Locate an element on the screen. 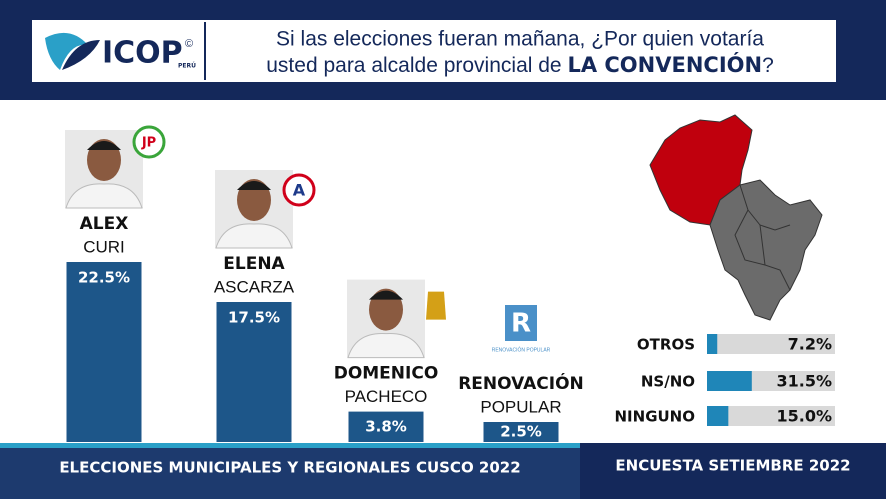 The height and width of the screenshot is (499, 886). value-label: 3.8% is located at coordinates (386, 426).